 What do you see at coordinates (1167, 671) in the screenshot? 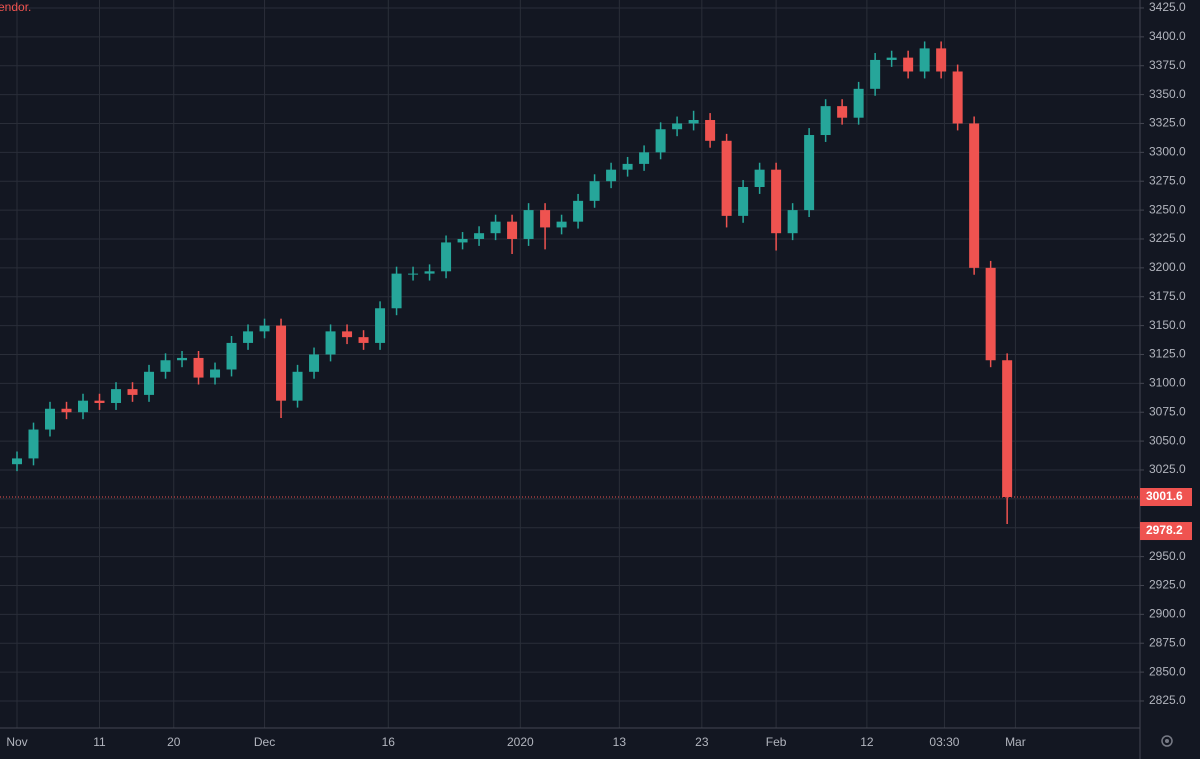
I see `y-tick-label: 2850.0` at bounding box center [1167, 671].